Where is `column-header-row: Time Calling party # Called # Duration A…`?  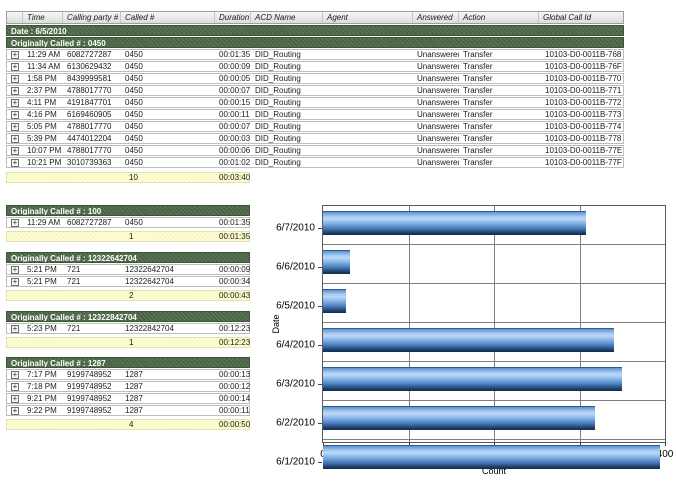 column-header-row: Time Calling party # Called # Duration A… is located at coordinates (315, 17).